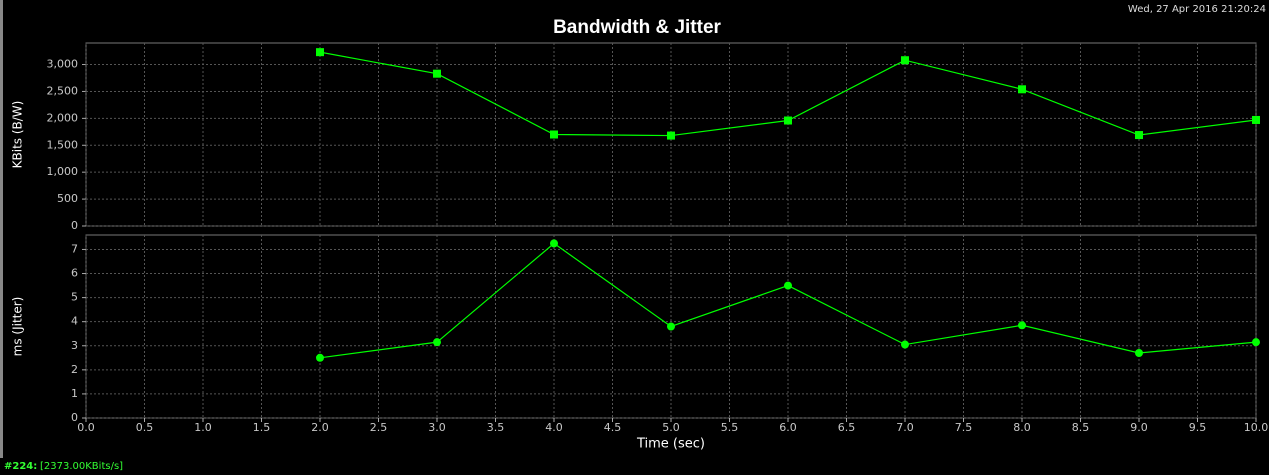  What do you see at coordinates (1197, 9) in the screenshot?
I see `timestamp: Wed, 27 Apr 2016 21:20:24` at bounding box center [1197, 9].